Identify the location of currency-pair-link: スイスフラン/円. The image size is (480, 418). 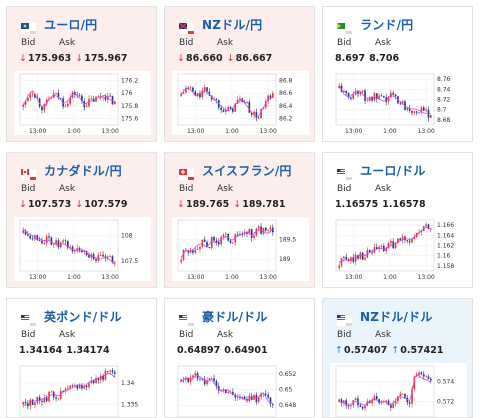
(247, 170).